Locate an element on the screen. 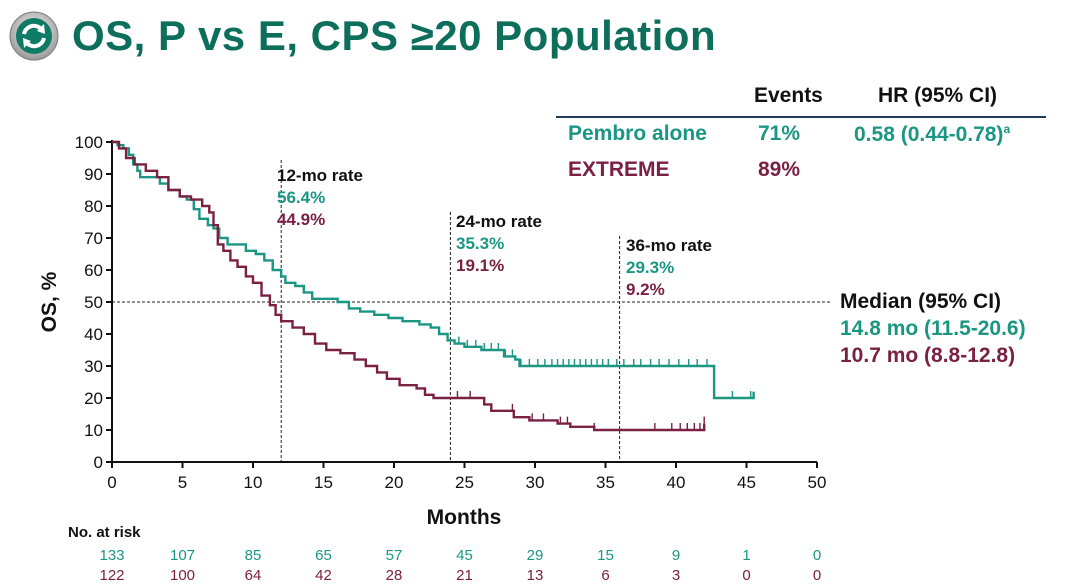 This screenshot has height=588, width=1080. legend-pembro-hr: 0.58 (0.44-0.78)a is located at coordinates (932, 134).